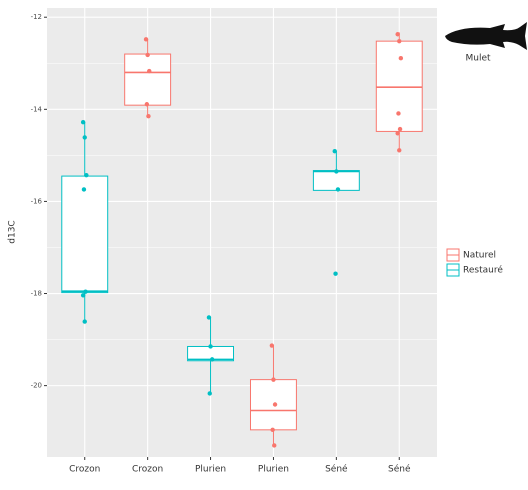 This screenshot has height=490, width=528. What do you see at coordinates (13, 231) in the screenshot?
I see `y-axis-label: d13C` at bounding box center [13, 231].